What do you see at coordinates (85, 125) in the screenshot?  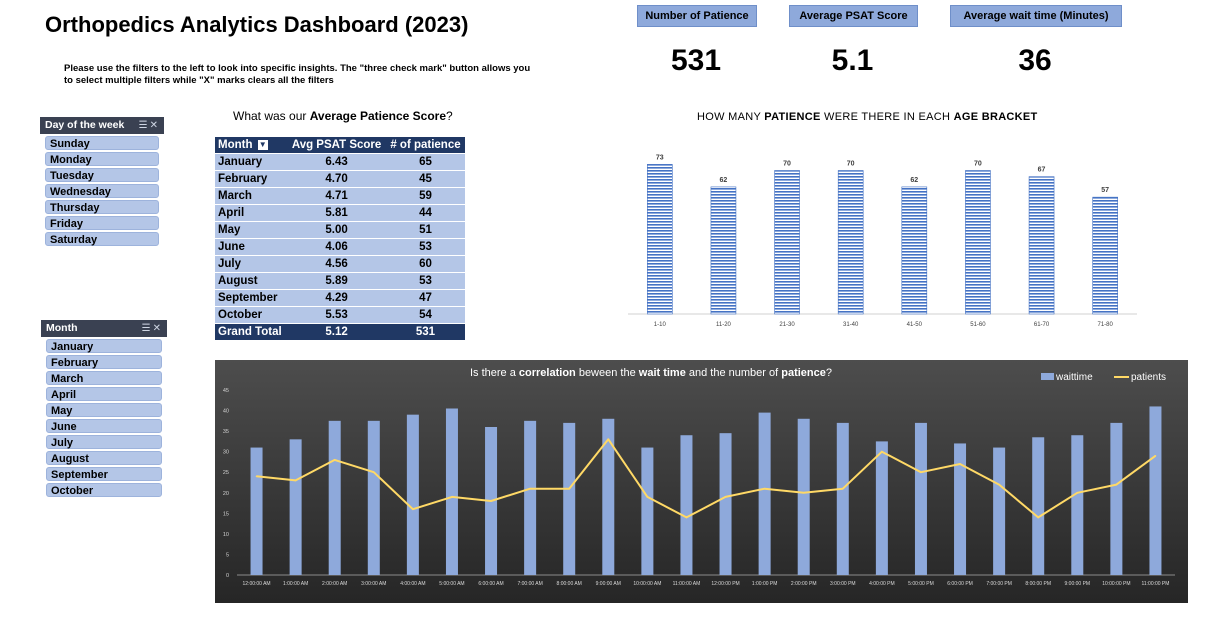 I see `day-slicer-title: Day of the week` at bounding box center [85, 125].